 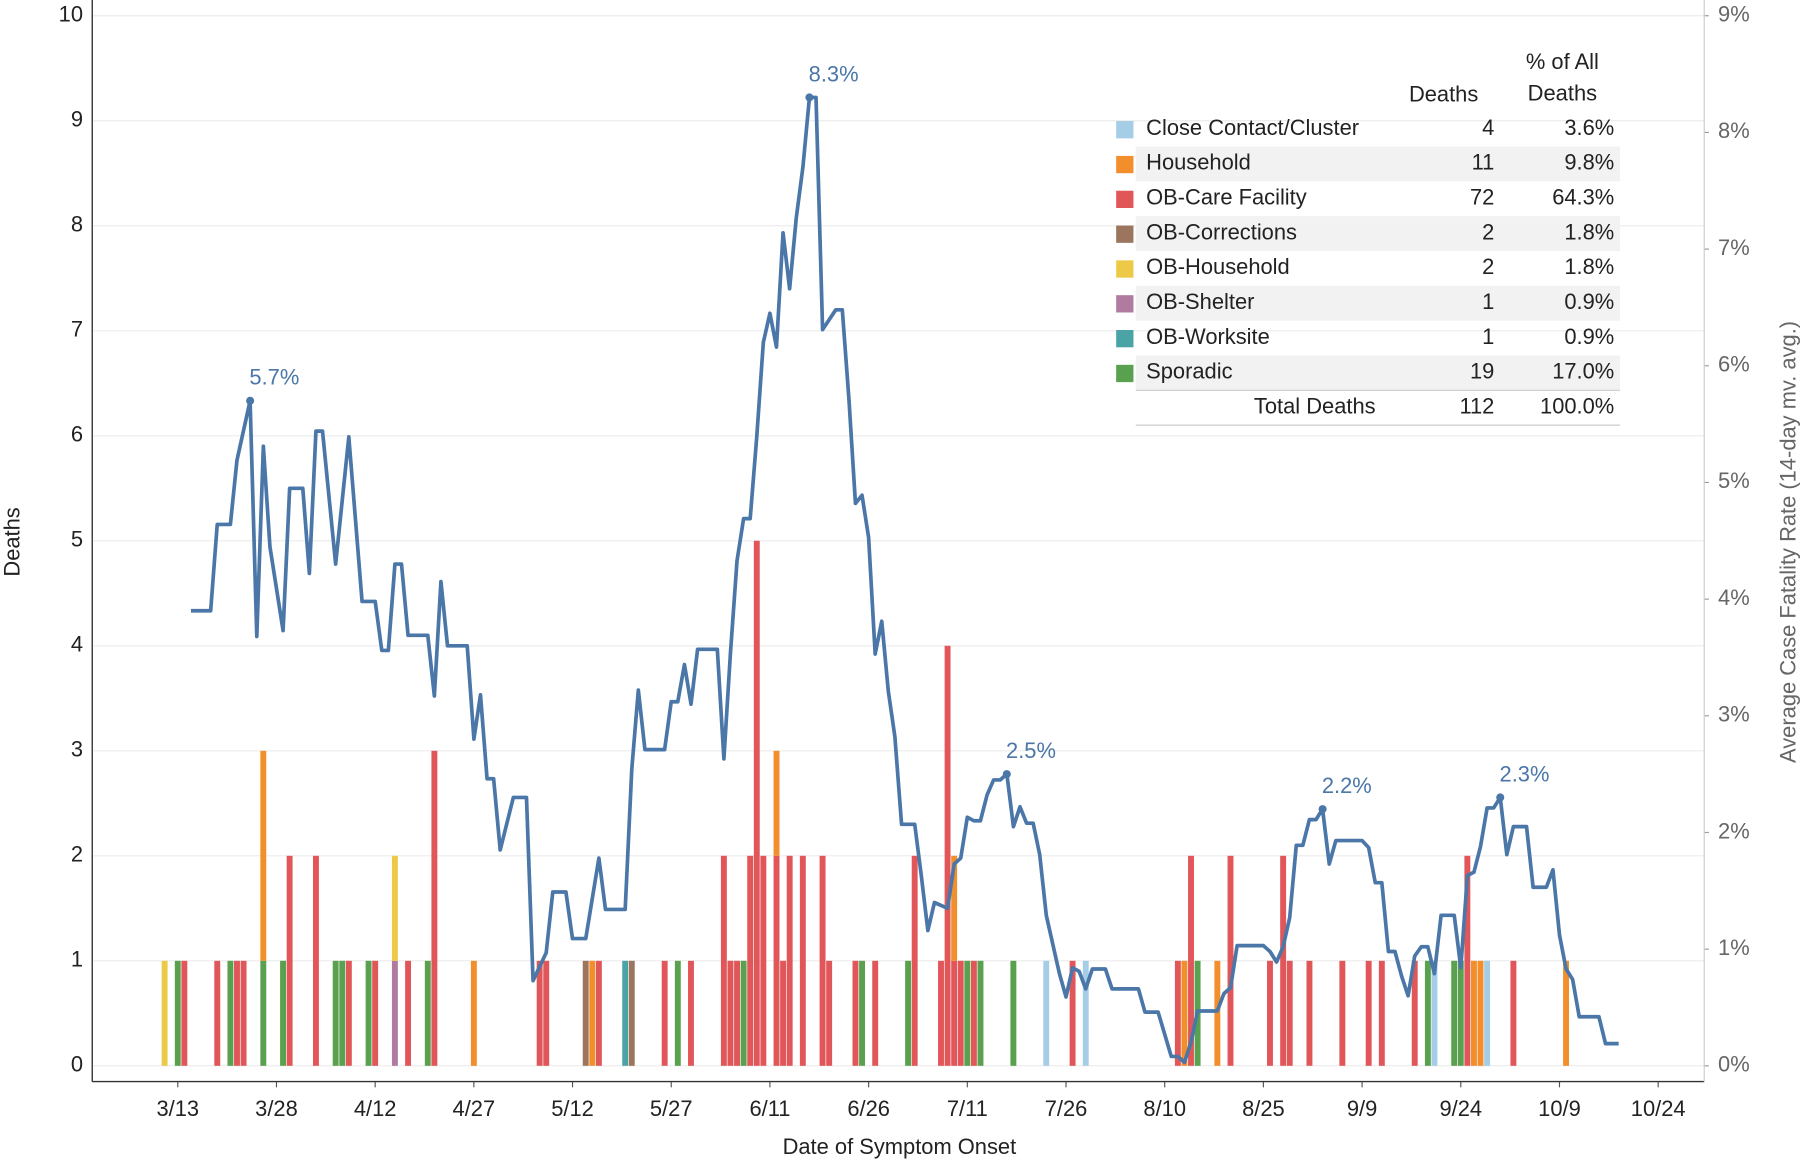 I want to click on x-tick-label: 8/10, so click(x=1164, y=1108).